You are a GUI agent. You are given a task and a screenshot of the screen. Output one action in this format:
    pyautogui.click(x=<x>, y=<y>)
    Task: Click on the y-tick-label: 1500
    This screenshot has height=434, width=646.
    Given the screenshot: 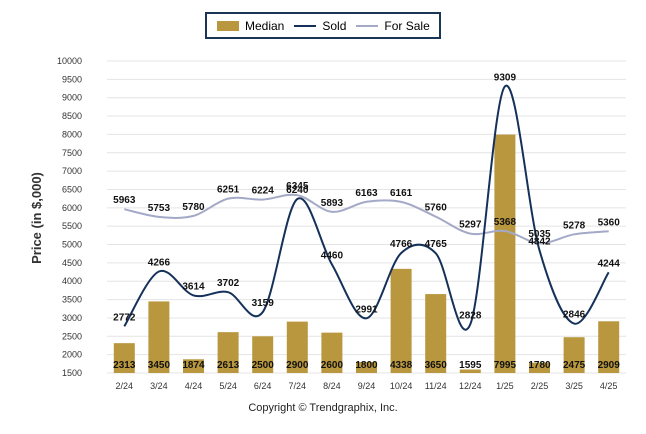 What is the action you would take?
    pyautogui.click(x=72, y=373)
    